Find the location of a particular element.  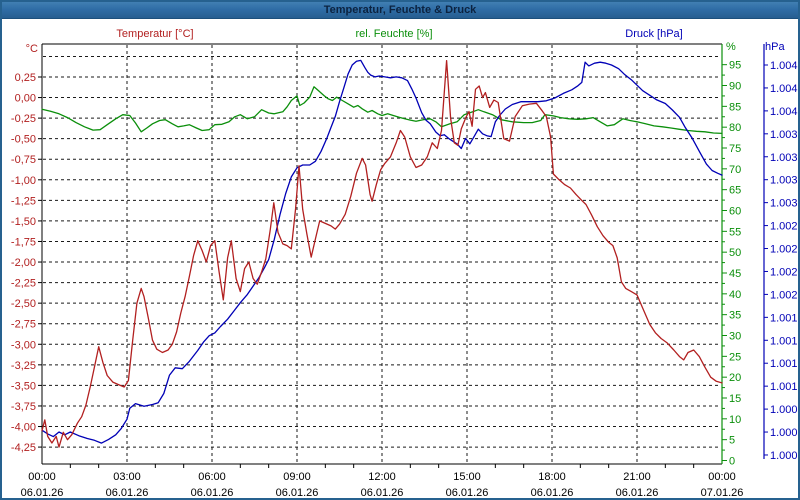

svg-text: -0,25 is located at coordinates (23, 119).